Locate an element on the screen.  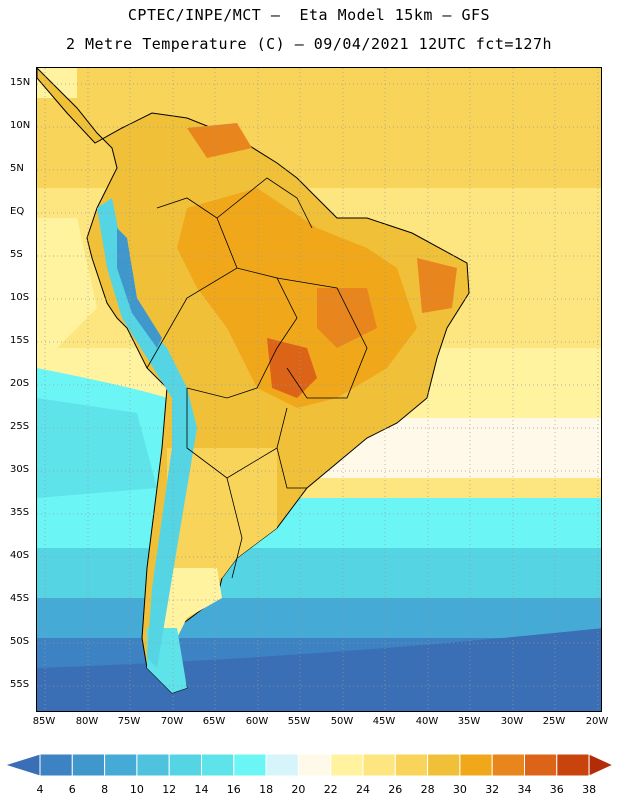
colorbar-label: 38 is located at coordinates (589, 789).